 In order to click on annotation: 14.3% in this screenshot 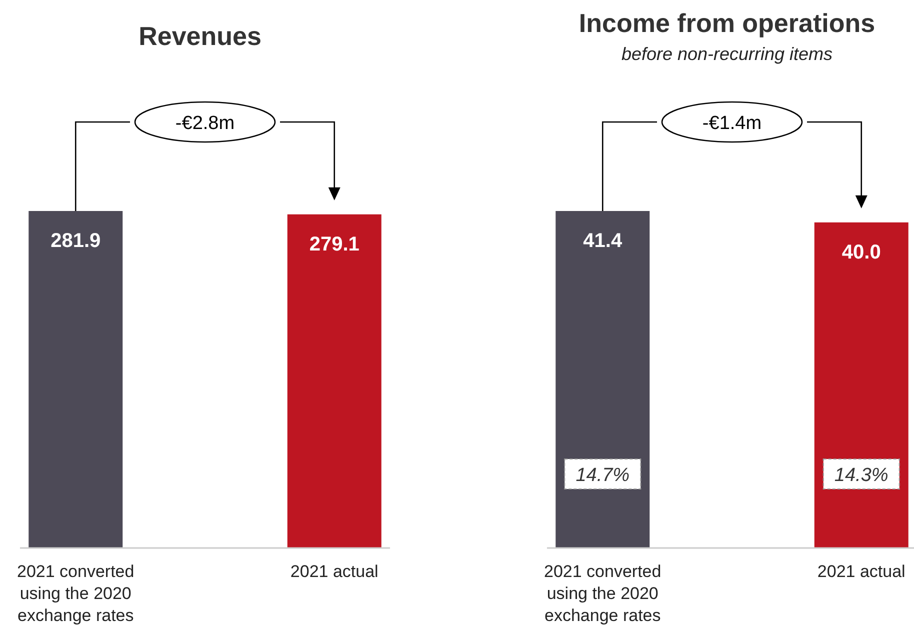, I will do `click(861, 475)`.